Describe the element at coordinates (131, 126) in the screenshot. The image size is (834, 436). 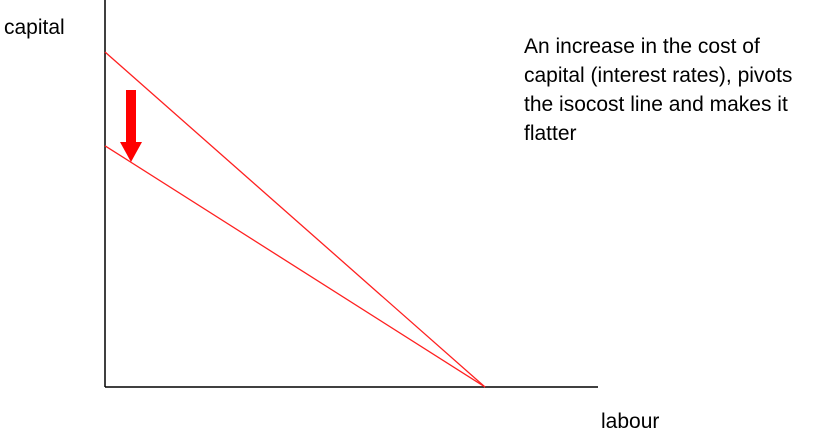
I see `down-arrow-icon` at that location.